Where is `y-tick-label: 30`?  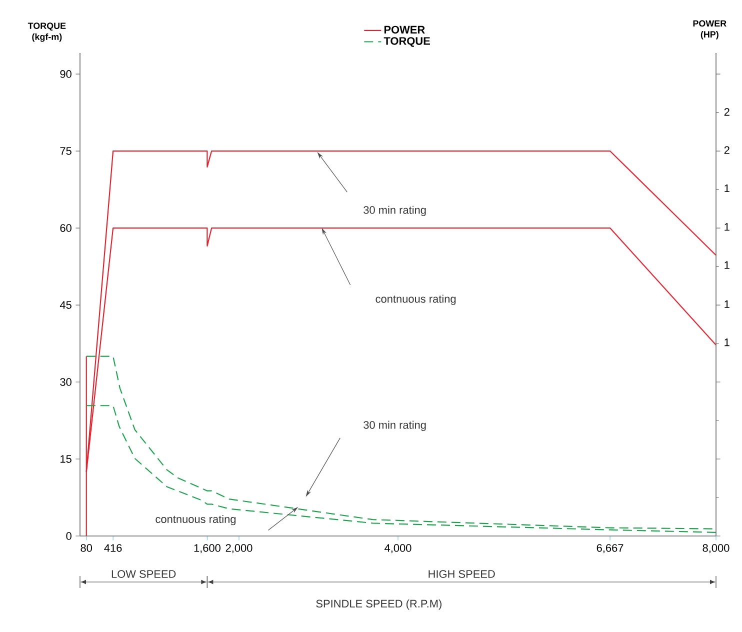 y-tick-label: 30 is located at coordinates (66, 382).